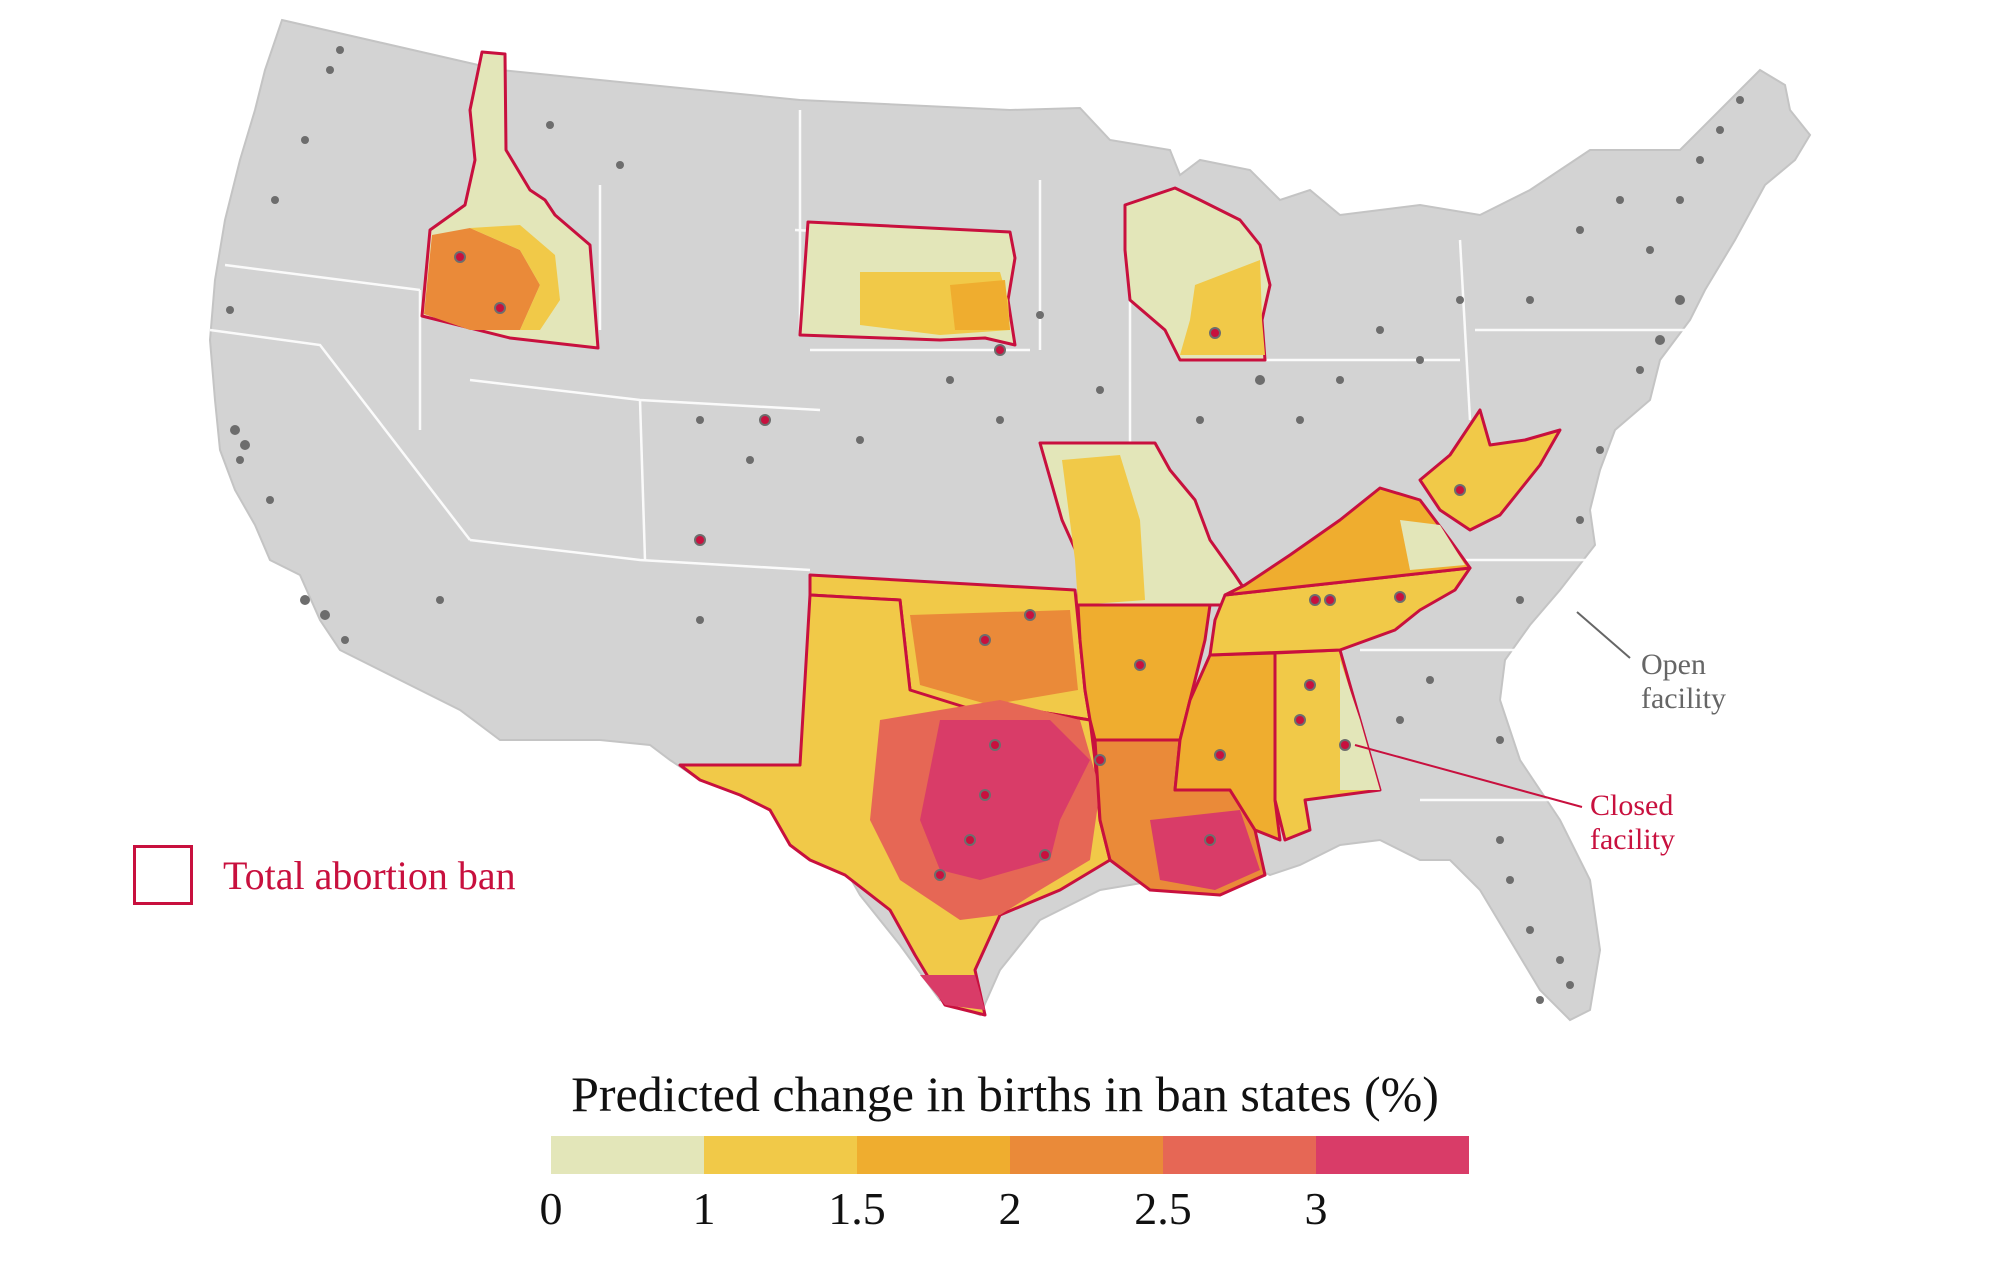  Describe the element at coordinates (1010, 1208) in the screenshot. I see `color-scale-tick: 2` at that location.